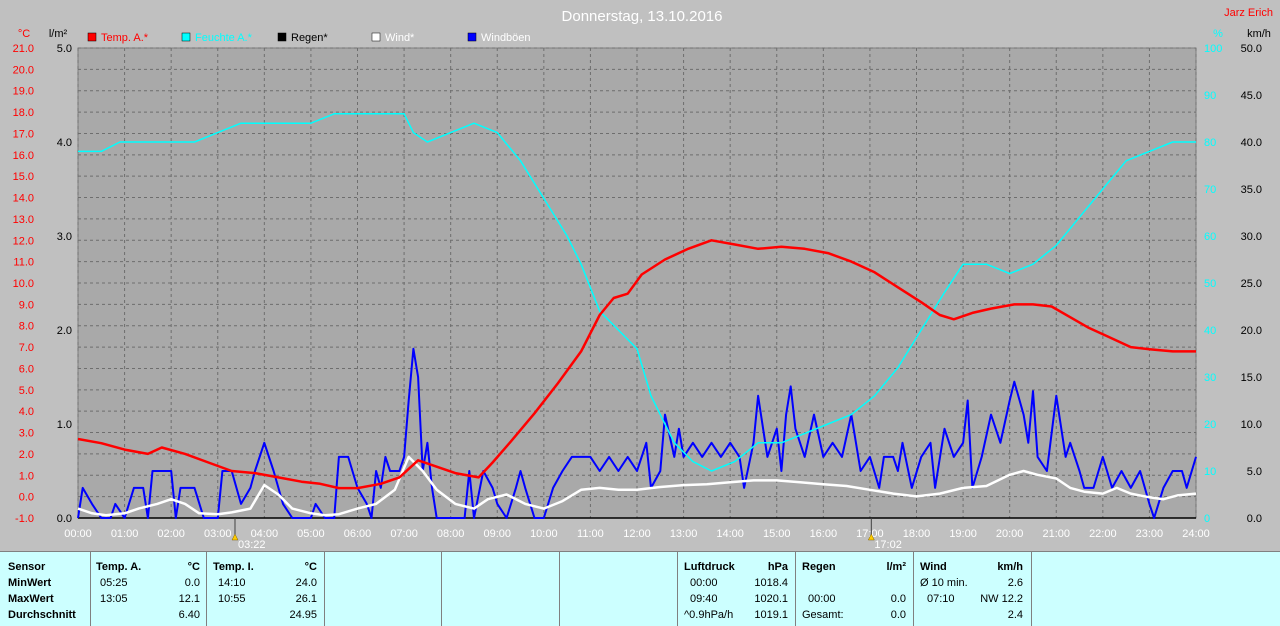 The image size is (1280, 626). I want to click on pressure-avg: 1019.1, so click(771, 615).